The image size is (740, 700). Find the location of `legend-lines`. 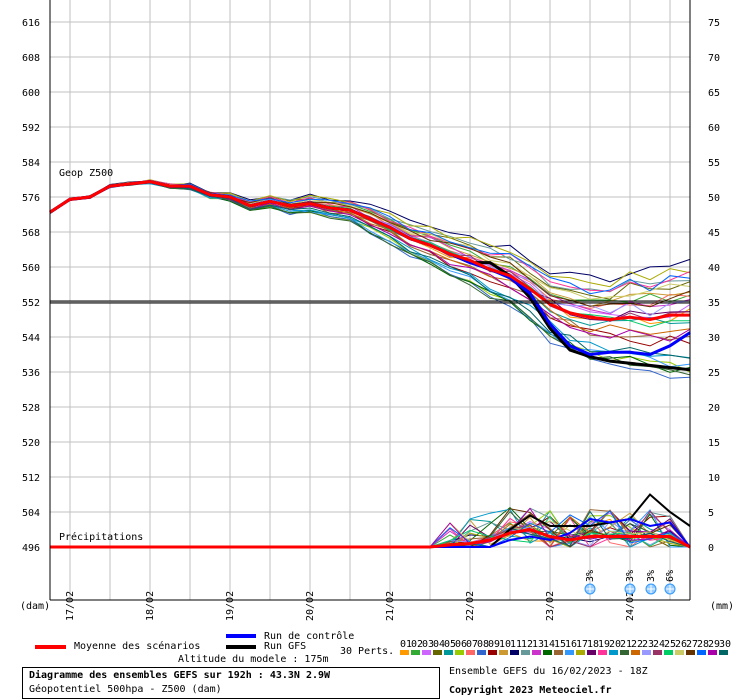

legend-lines is located at coordinates (145, 641).